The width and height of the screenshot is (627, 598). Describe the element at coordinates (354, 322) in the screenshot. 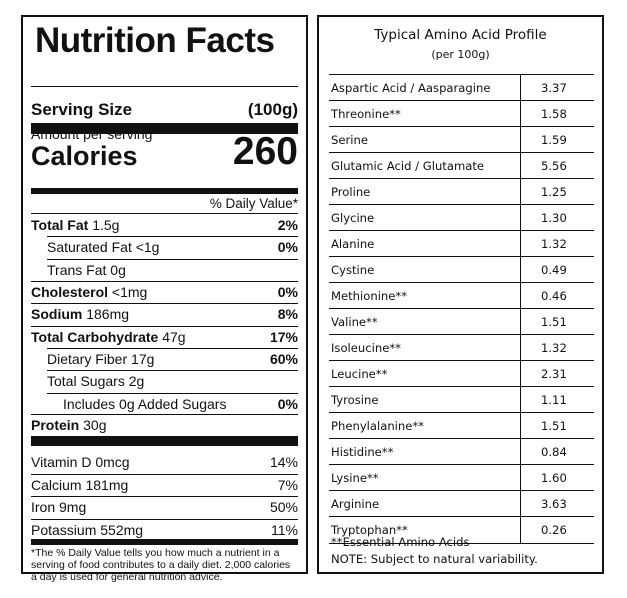

I see `amino-acid-name: Valine**` at that location.